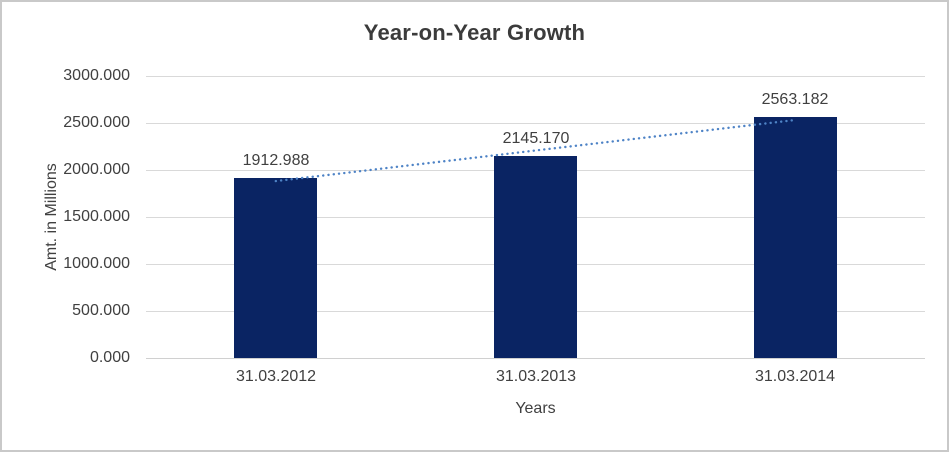  Describe the element at coordinates (795, 99) in the screenshot. I see `bar-value-label: 2563.182` at that location.